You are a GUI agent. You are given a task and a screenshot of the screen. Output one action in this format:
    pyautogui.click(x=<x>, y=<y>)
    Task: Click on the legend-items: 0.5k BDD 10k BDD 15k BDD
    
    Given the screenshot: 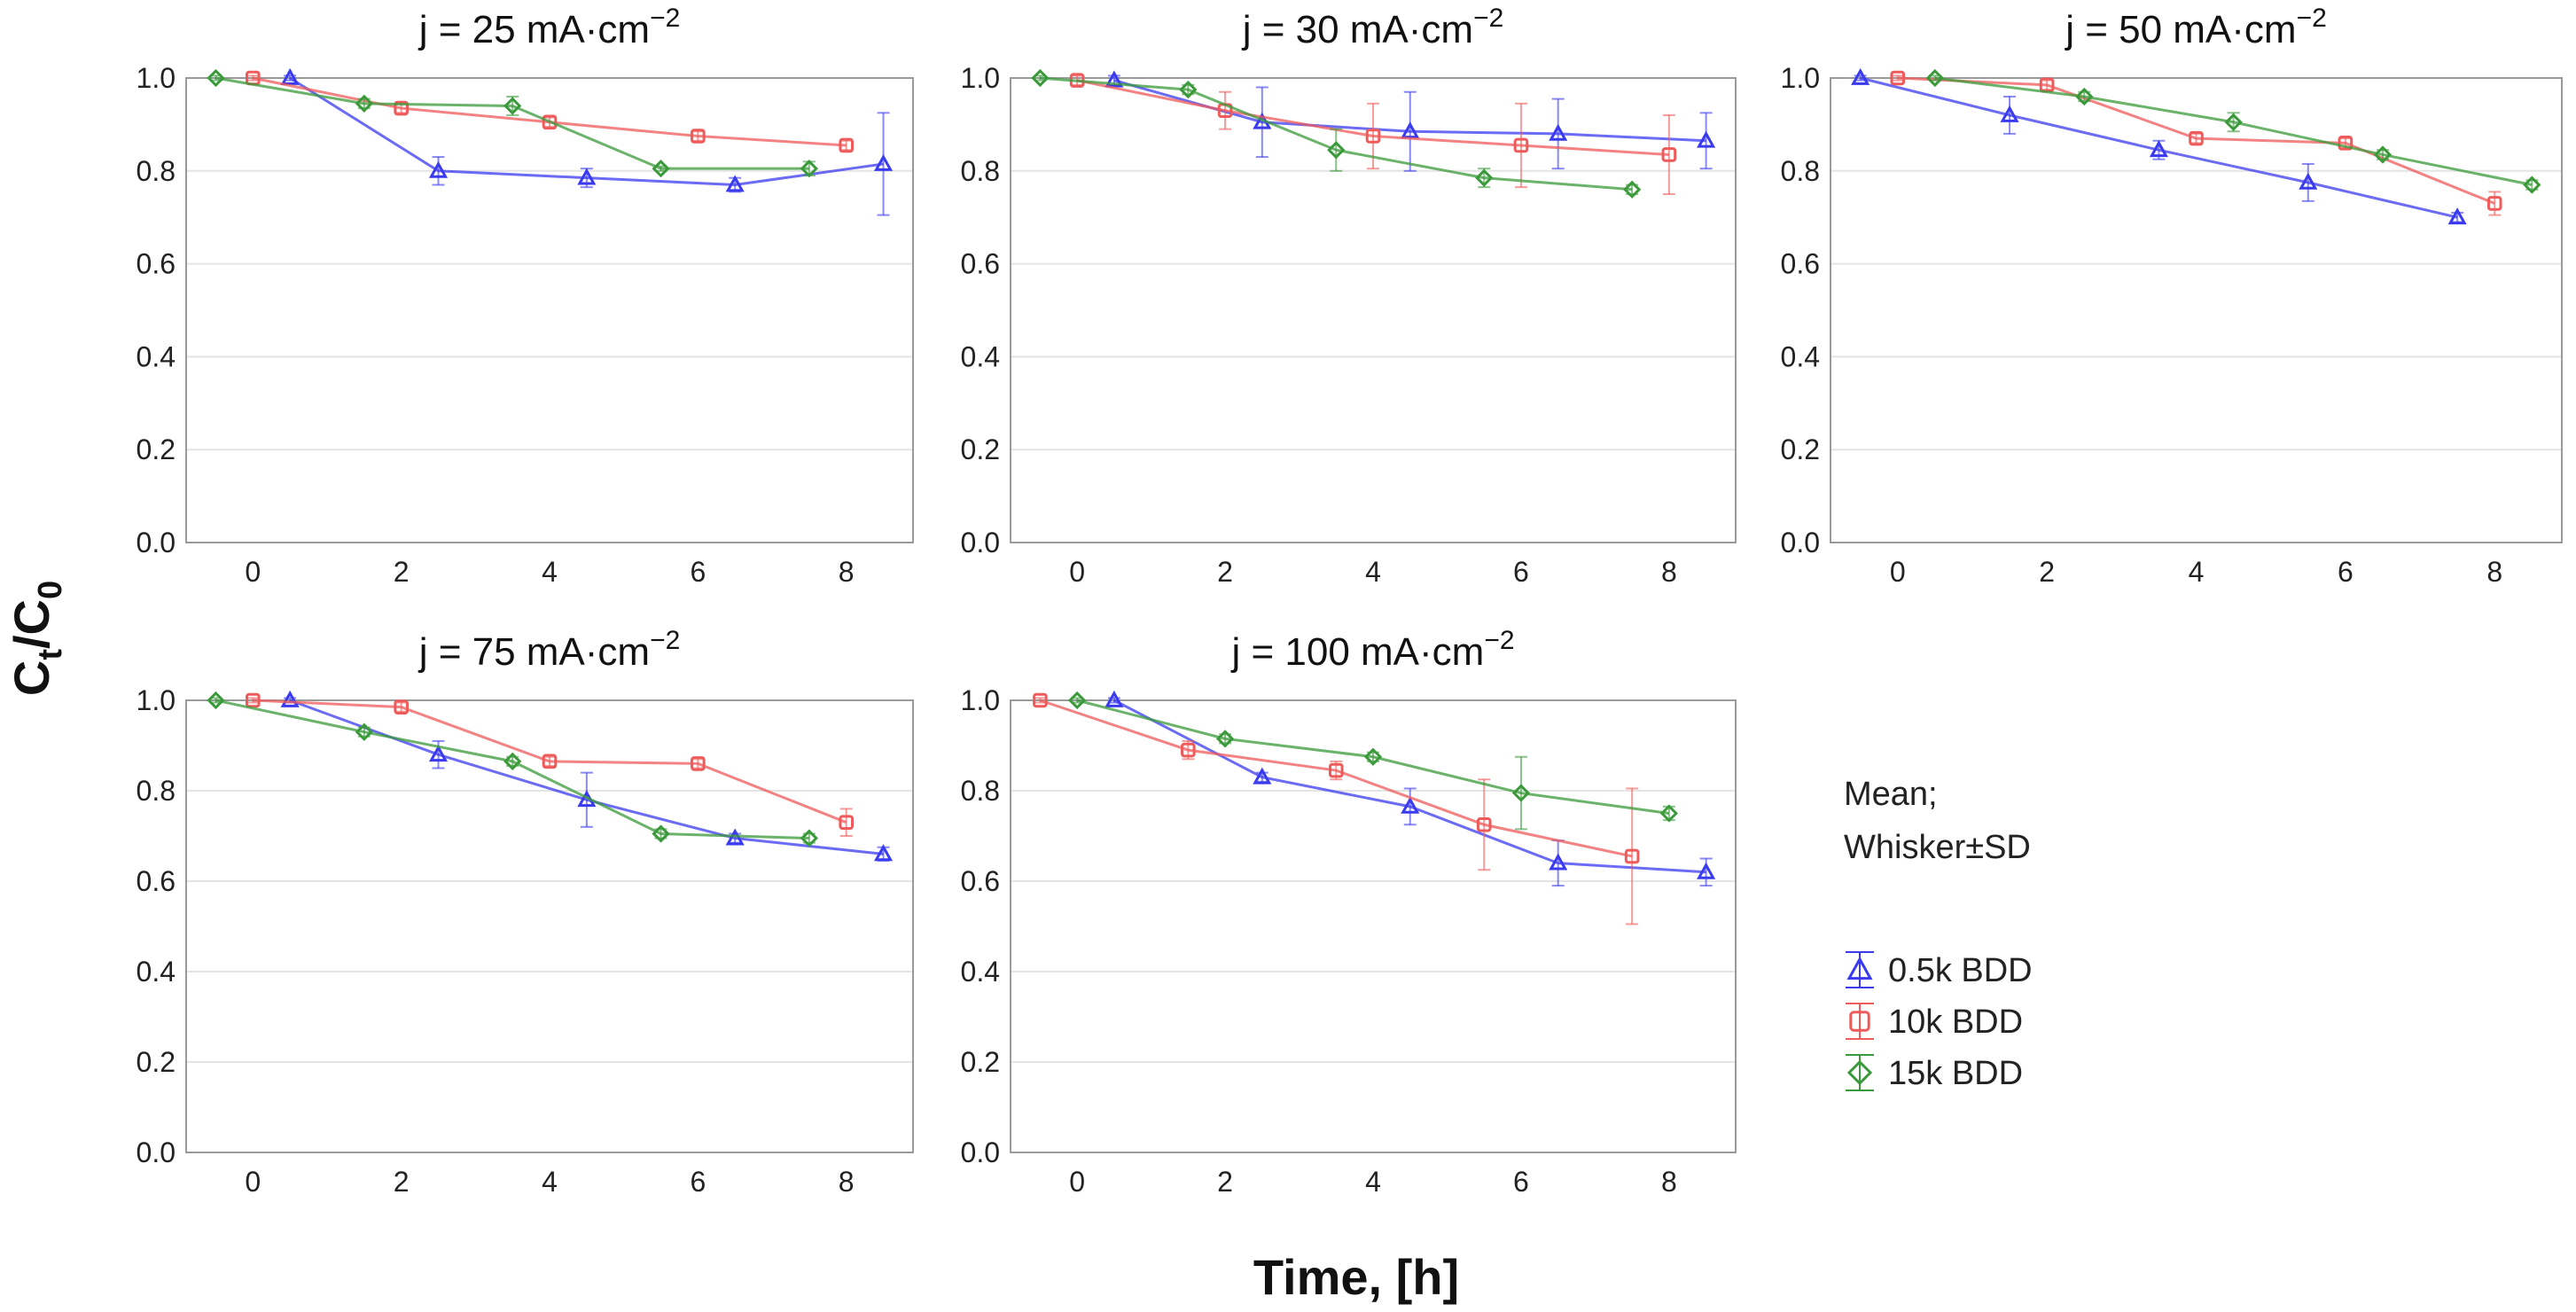 What is the action you would take?
    pyautogui.click(x=1939, y=1021)
    